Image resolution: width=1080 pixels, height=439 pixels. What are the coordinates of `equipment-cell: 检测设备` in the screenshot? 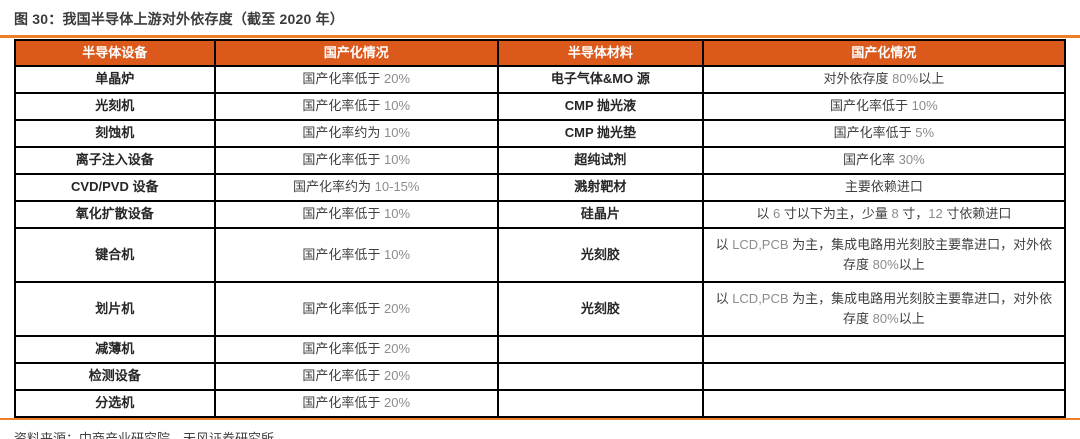 It's located at (115, 376).